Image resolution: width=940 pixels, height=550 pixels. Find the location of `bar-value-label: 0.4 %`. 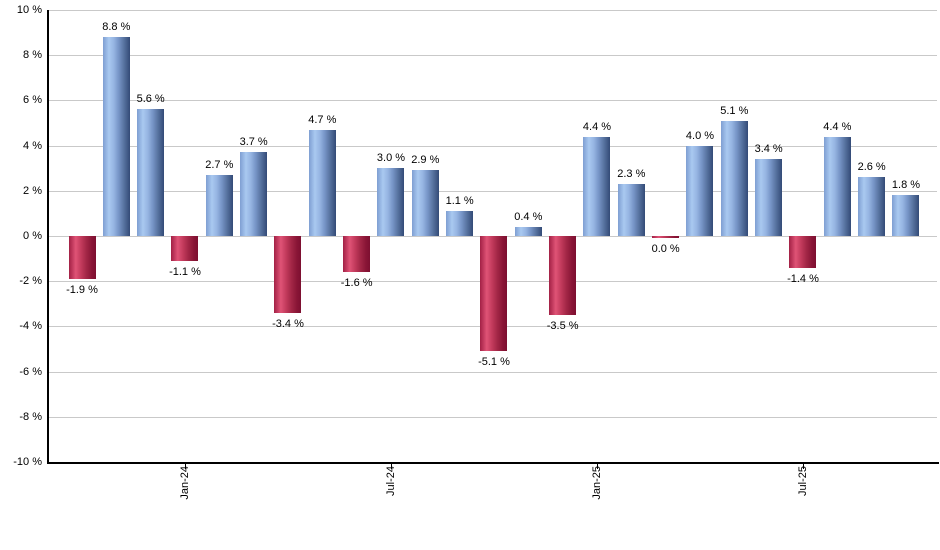

bar-value-label: 0.4 % is located at coordinates (528, 216).